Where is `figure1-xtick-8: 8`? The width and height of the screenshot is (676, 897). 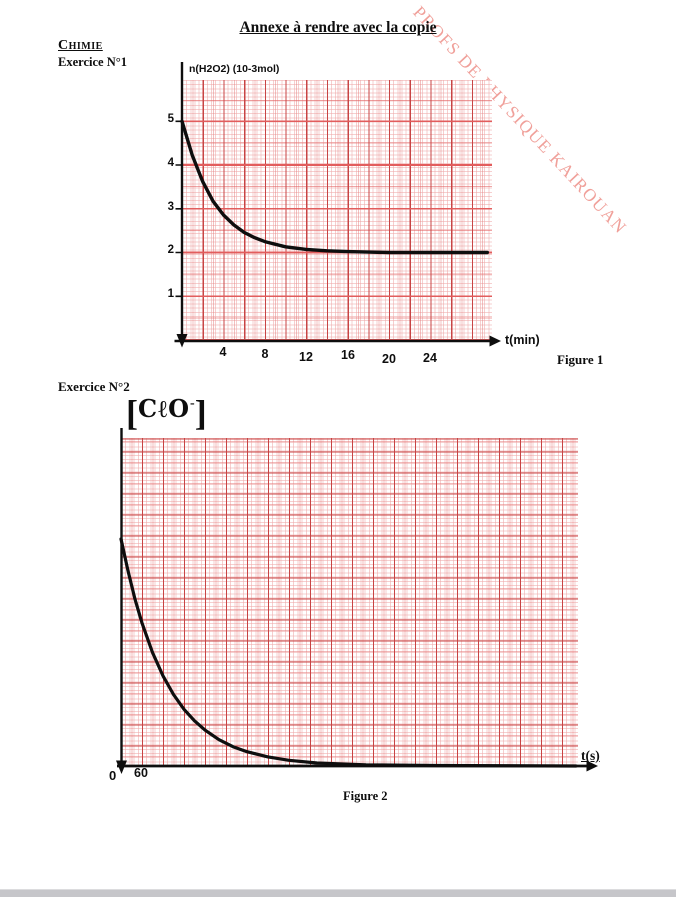 figure1-xtick-8: 8 is located at coordinates (265, 354).